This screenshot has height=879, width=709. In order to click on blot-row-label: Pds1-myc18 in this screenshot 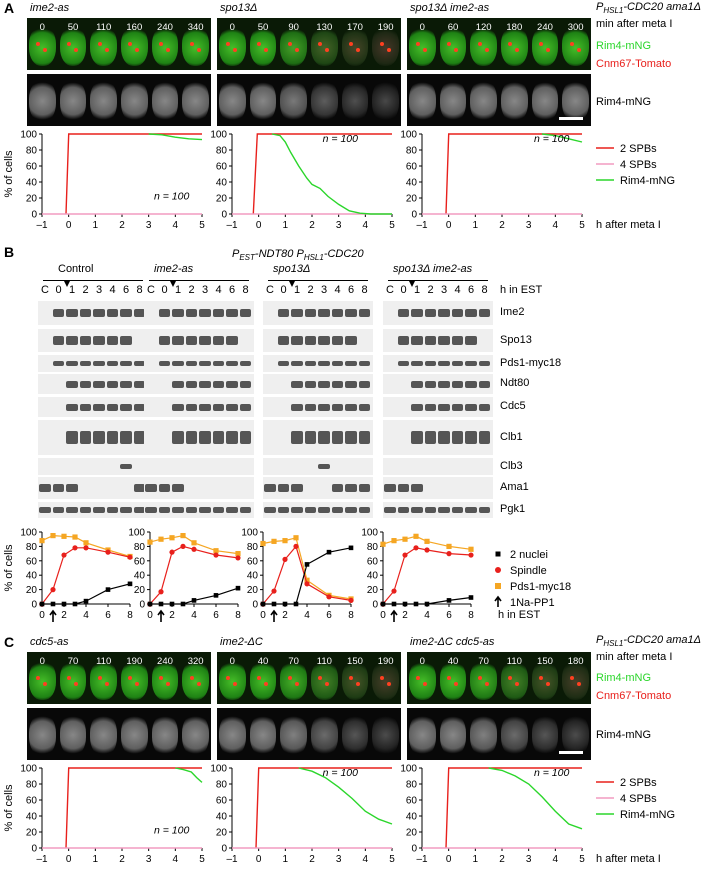, I will do `click(531, 362)`.